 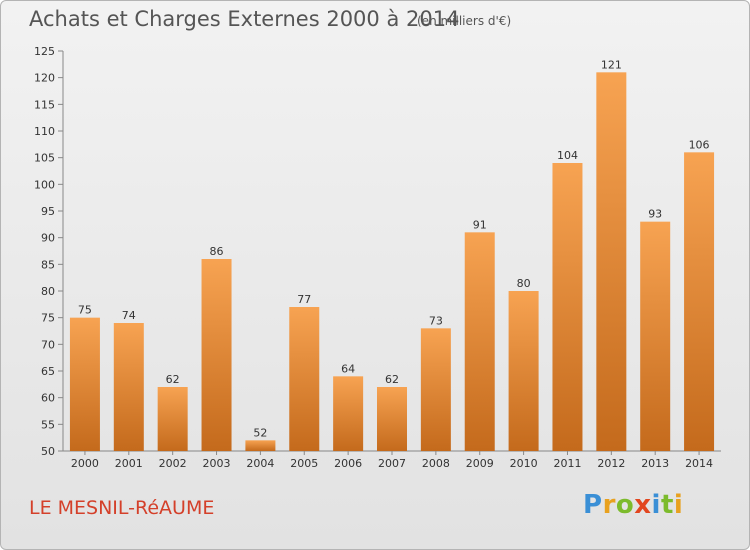 I want to click on chart-subtitle: (en milliers d'€), so click(x=464, y=21).